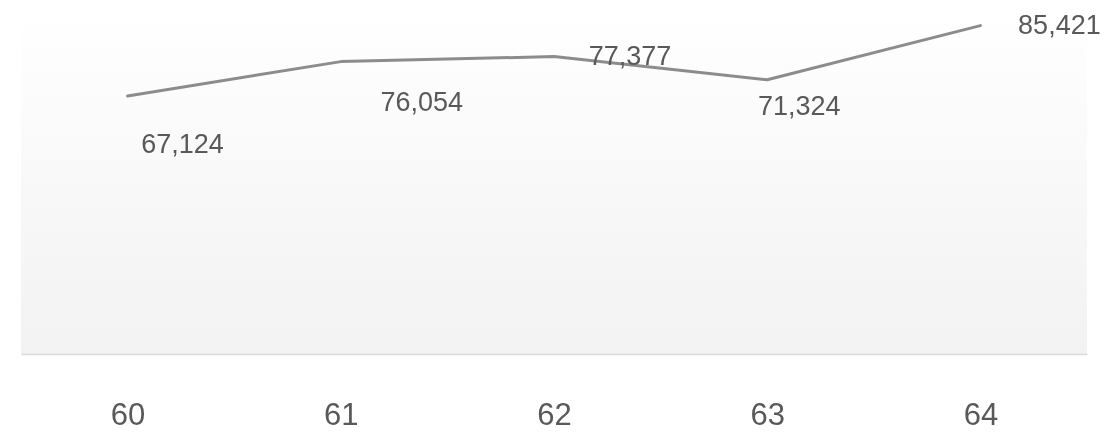  Describe the element at coordinates (422, 101) in the screenshot. I see `data-label: 76,054` at that location.